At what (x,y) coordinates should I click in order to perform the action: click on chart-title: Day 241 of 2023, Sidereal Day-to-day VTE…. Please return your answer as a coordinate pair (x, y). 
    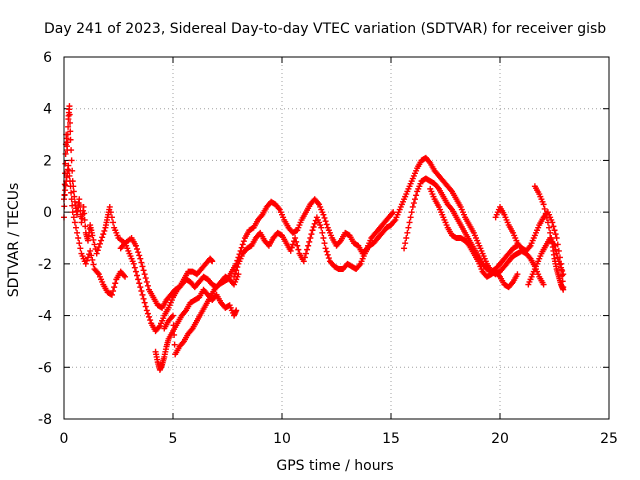
    Looking at the image, I should click on (325, 29).